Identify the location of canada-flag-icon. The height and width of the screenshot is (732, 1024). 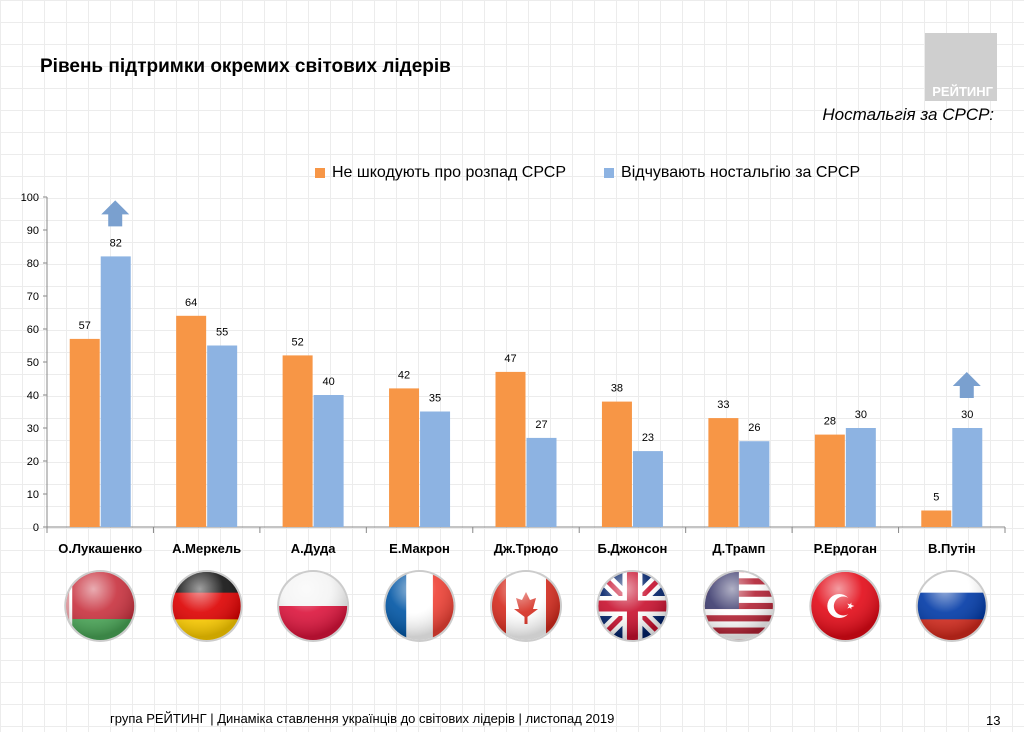
(526, 606).